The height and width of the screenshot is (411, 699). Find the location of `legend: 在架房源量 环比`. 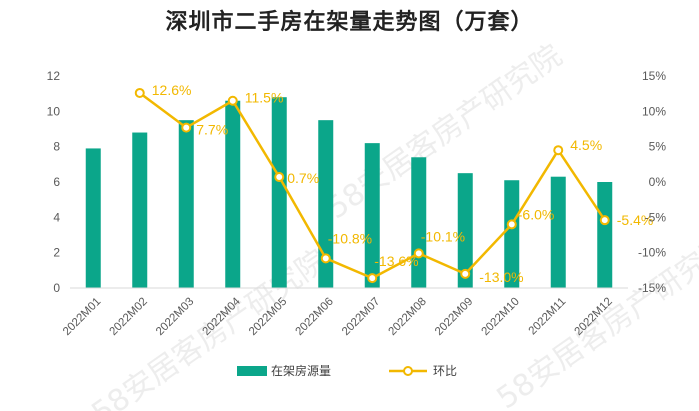

legend: 在架房源量 环比 is located at coordinates (347, 370).